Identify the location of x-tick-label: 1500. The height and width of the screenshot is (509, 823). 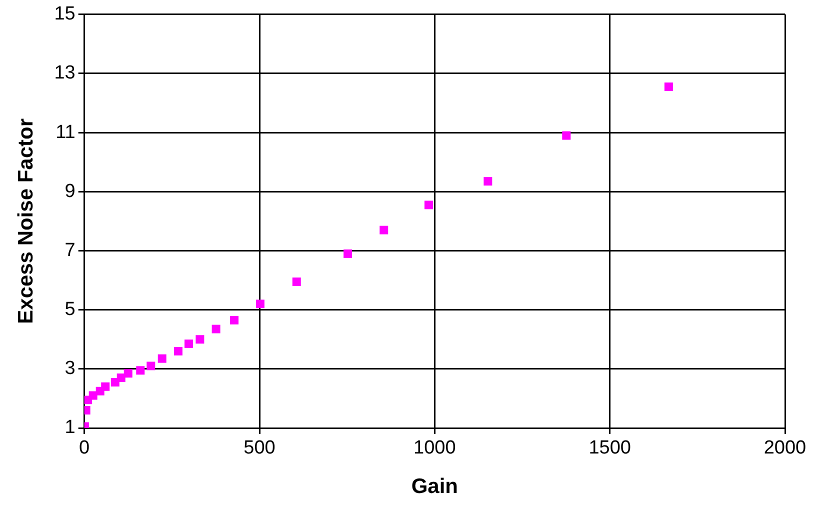
(609, 448).